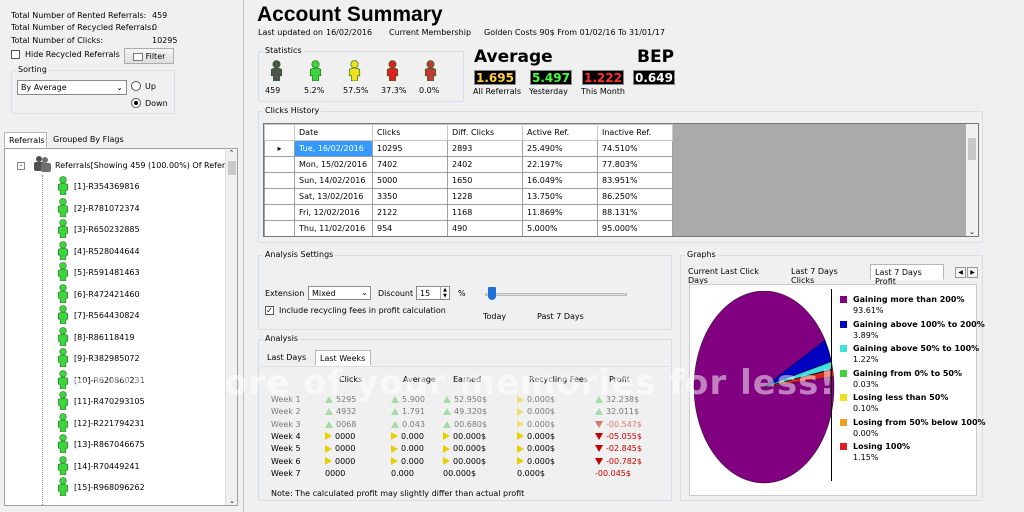 This screenshot has width=1024, height=512. I want to click on history-row: Sat, 13/02/2016 3350 1228 13.750% 86.250%, so click(468, 196).